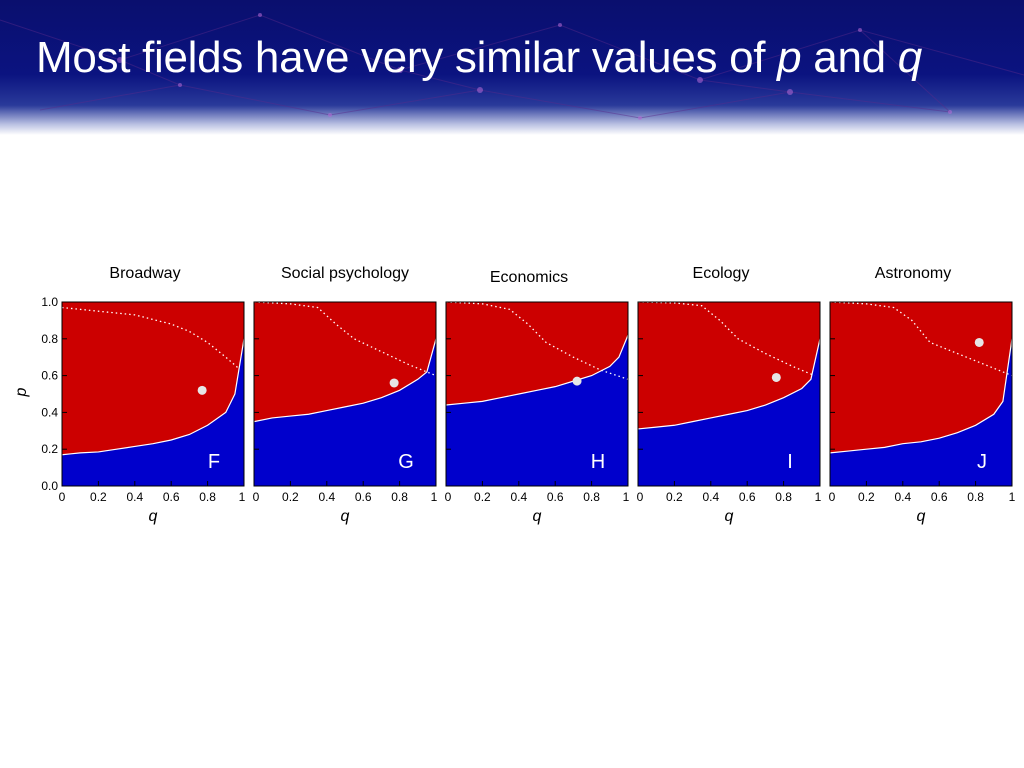 This screenshot has height=768, width=1024. Describe the element at coordinates (913, 273) in the screenshot. I see `panel-title: Astronomy` at that location.